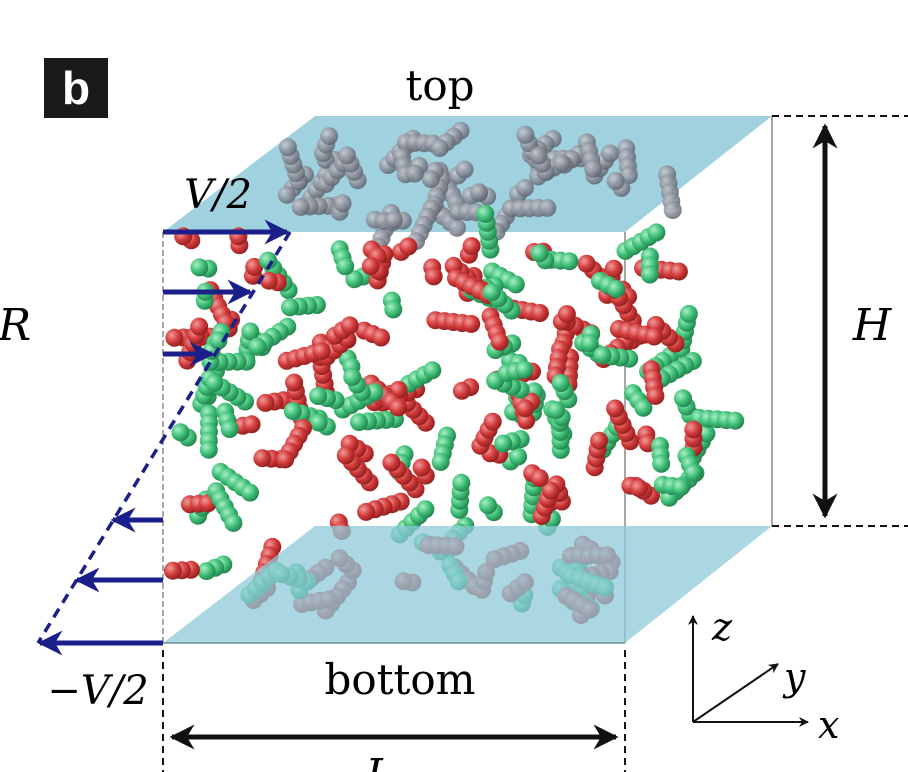 The height and width of the screenshot is (772, 908). Describe the element at coordinates (872, 325) in the screenshot. I see `height-label: H` at that location.